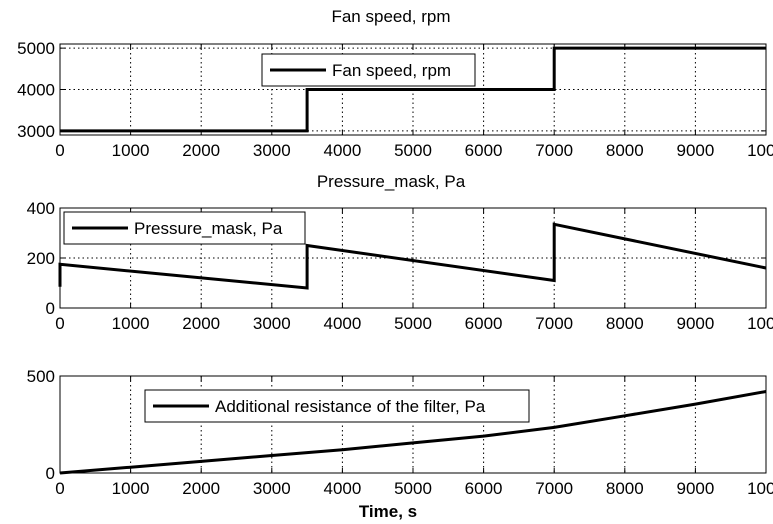  What do you see at coordinates (388, 511) in the screenshot?
I see `x-axis-label: Time, s` at bounding box center [388, 511].